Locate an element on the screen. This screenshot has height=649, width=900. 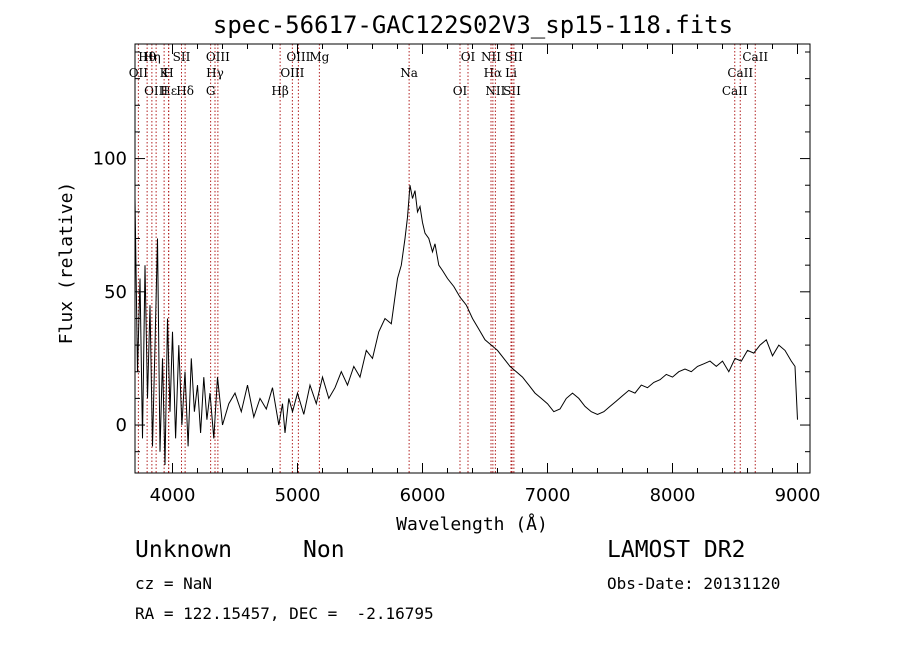
y-axis-label: Flux (relative) is located at coordinates (66, 263).